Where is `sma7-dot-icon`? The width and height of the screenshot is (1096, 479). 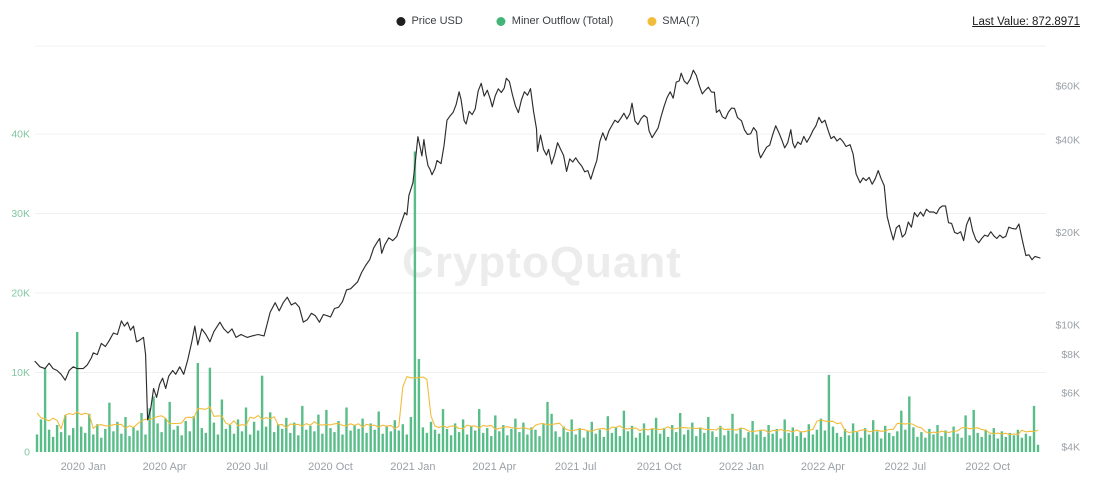
sma7-dot-icon is located at coordinates (652, 21).